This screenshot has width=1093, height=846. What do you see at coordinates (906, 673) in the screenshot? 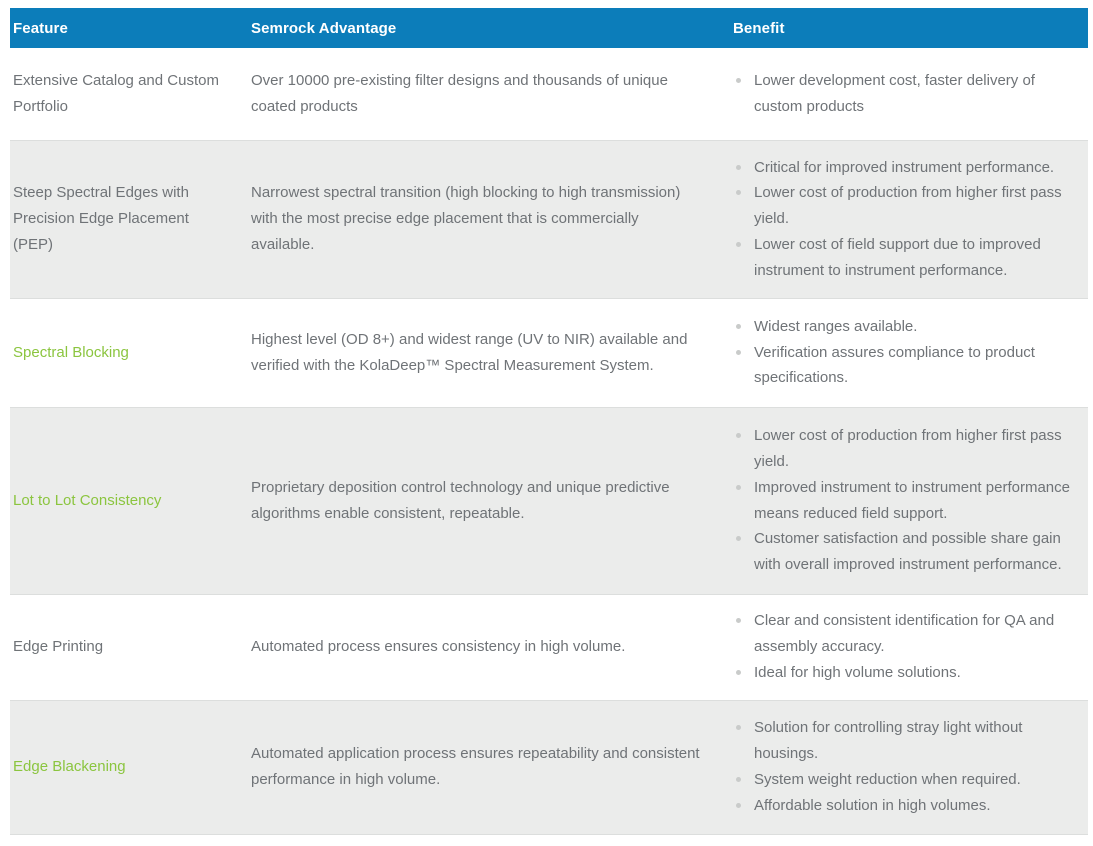
I see `benefit-item: Ideal for high volume solutions.` at bounding box center [906, 673].